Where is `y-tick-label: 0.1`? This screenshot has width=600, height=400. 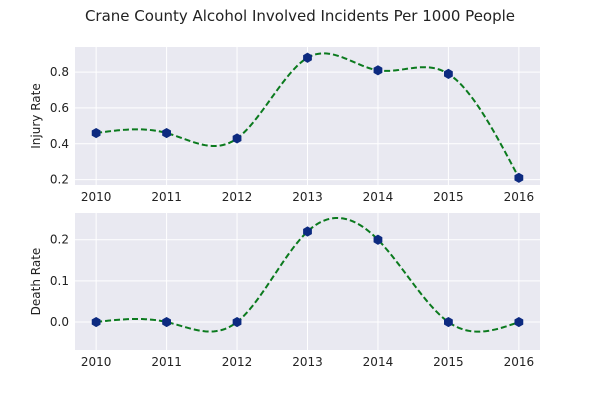
y-tick-label: 0.1 is located at coordinates (59, 281).